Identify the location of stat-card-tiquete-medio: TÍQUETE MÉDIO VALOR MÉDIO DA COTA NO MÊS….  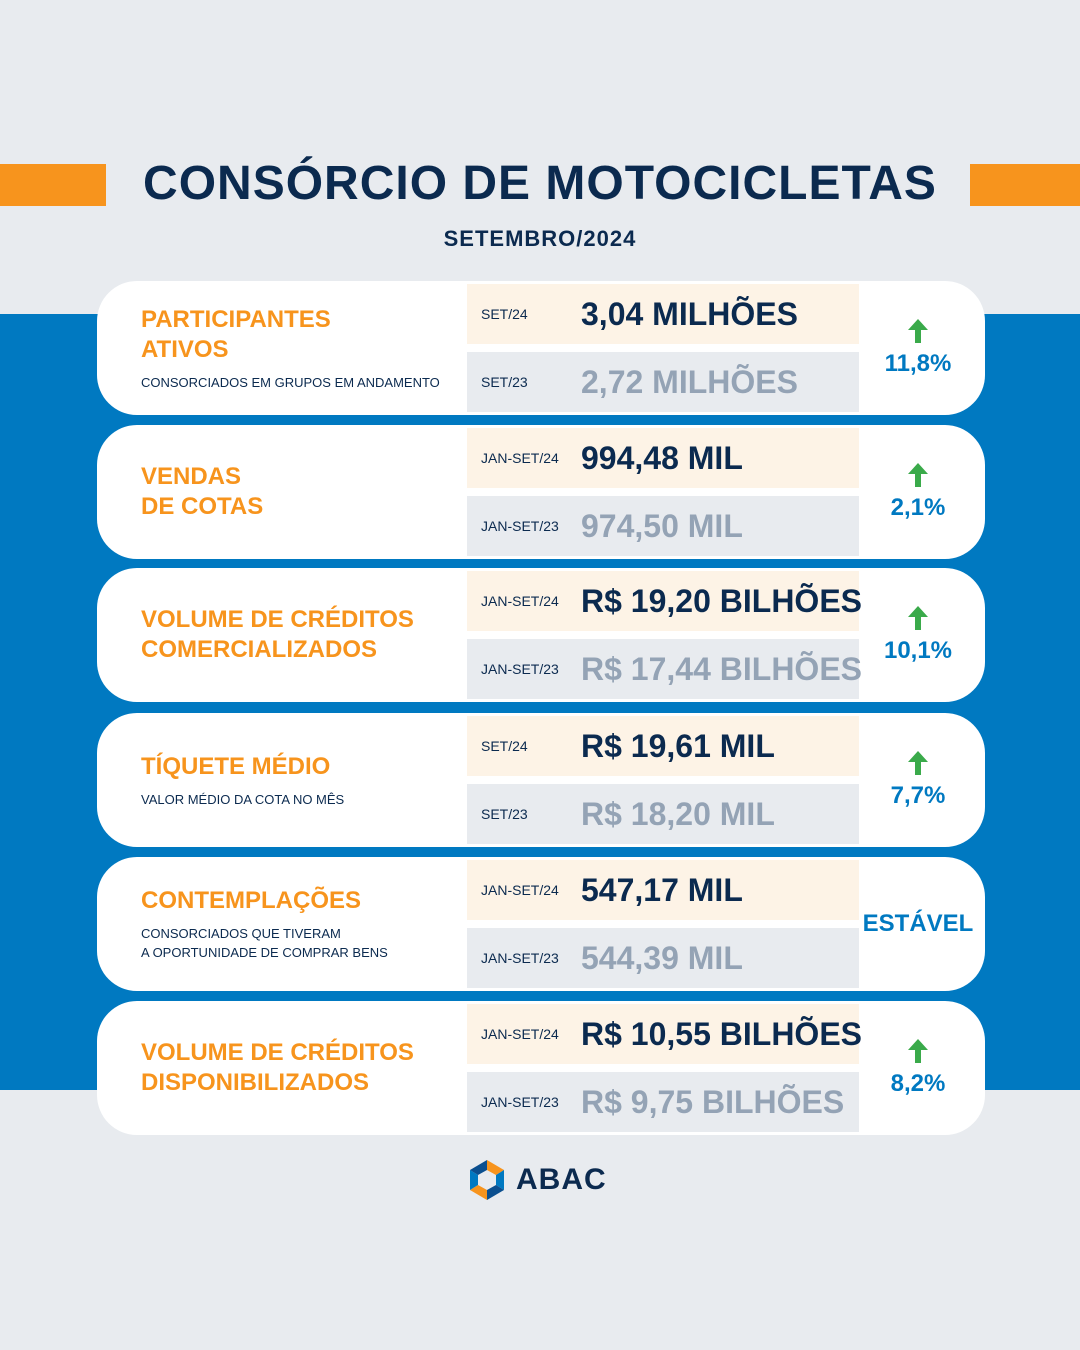
(541, 780).